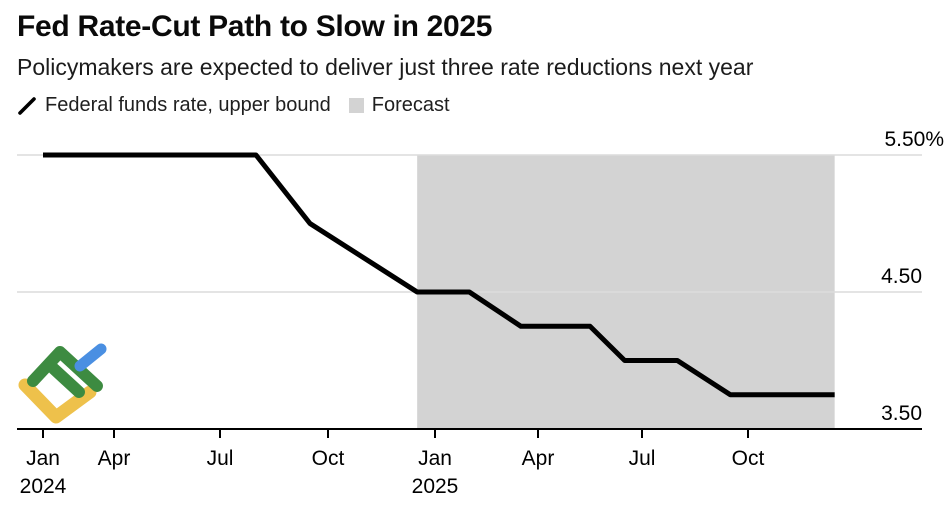  What do you see at coordinates (57, 401) in the screenshot?
I see `logo-yellow-check-icon` at bounding box center [57, 401].